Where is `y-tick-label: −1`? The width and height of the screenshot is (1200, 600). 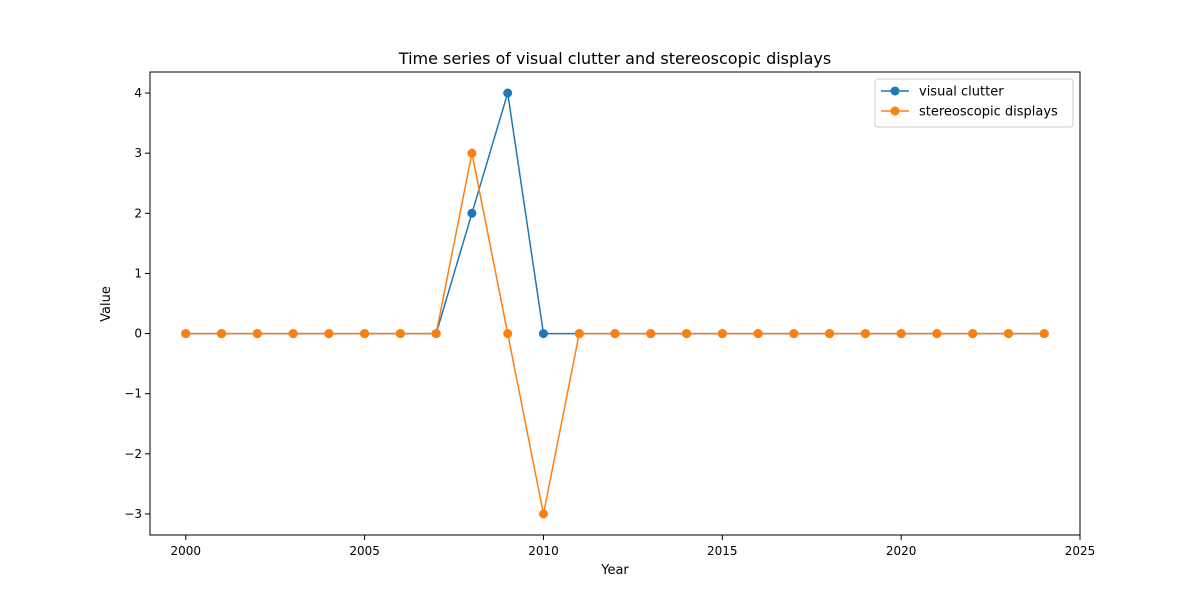 y-tick-label: −1 is located at coordinates (133, 394).